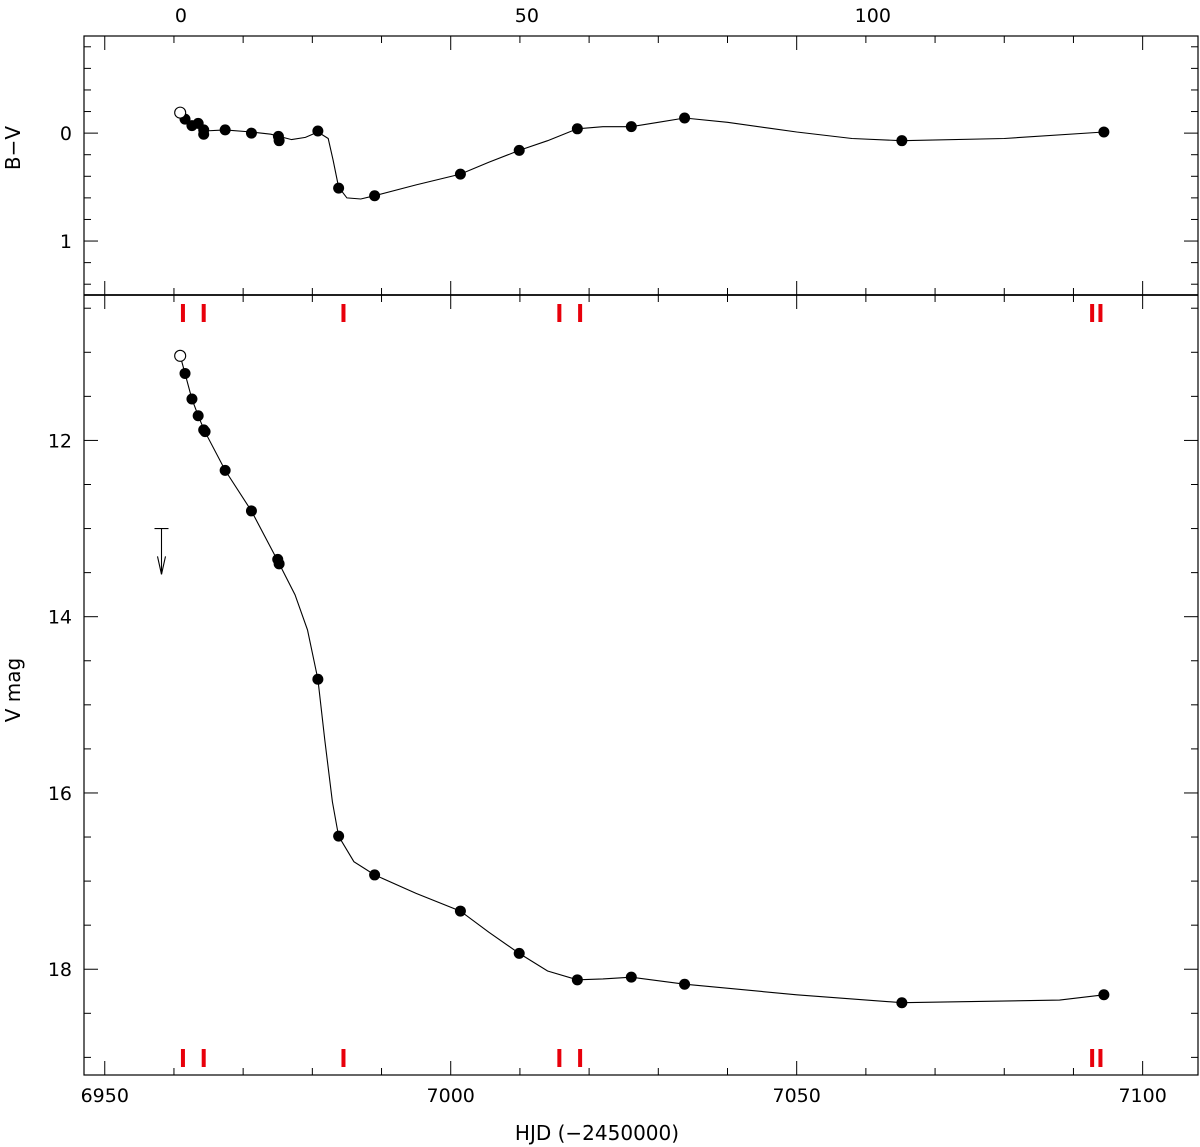 Image resolution: width=1200 pixels, height=1147 pixels. Describe the element at coordinates (597, 1133) in the screenshot. I see `x-axis-label: HJD (−2450000)` at that location.